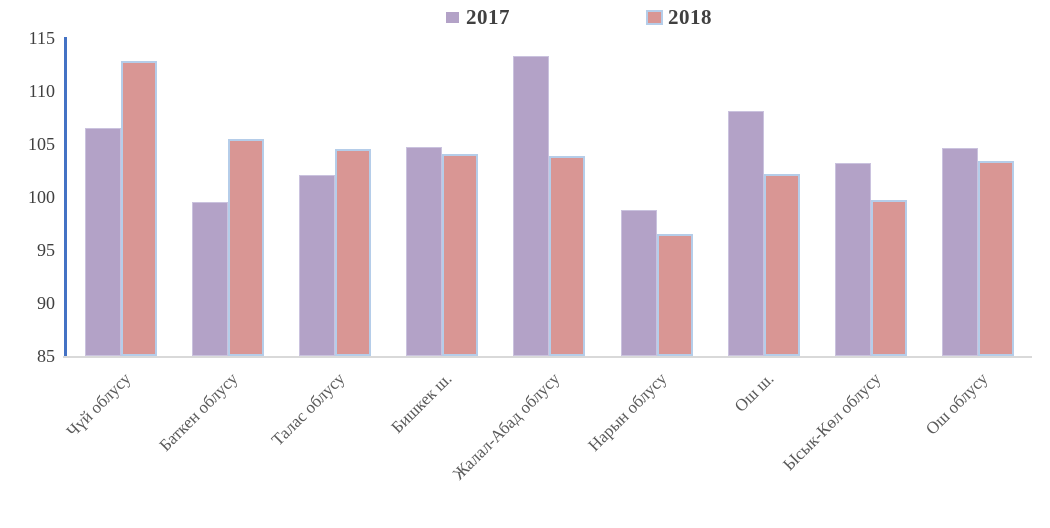 The image size is (1050, 528). I want to click on x-axis-category-label: Ош облусу, so click(957, 404).